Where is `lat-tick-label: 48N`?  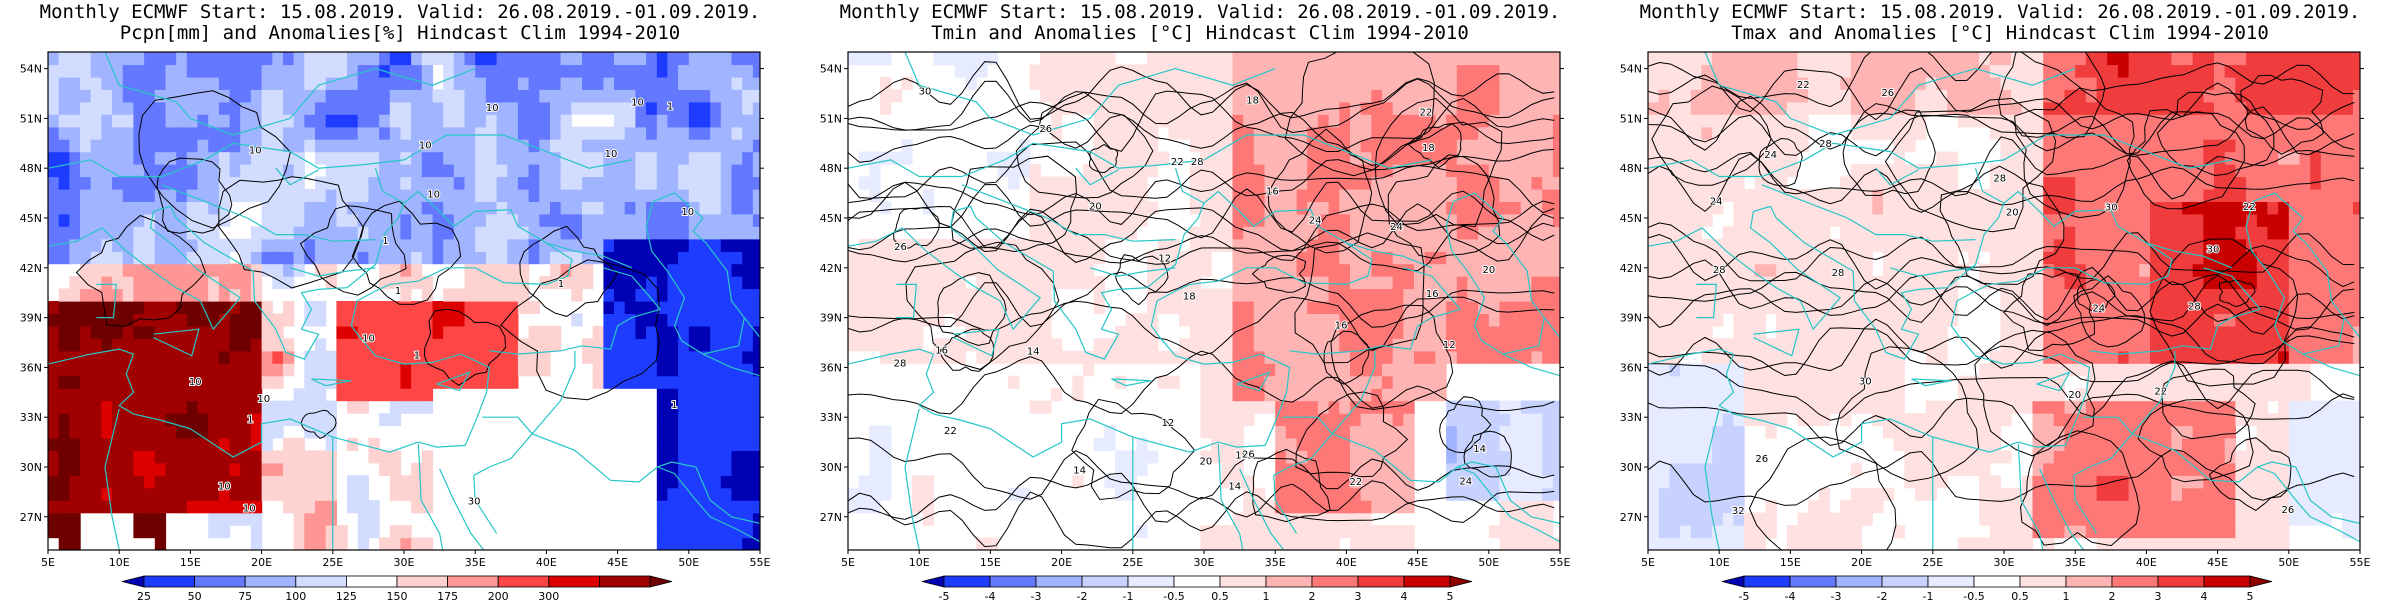
lat-tick-label: 48N is located at coordinates (1631, 168).